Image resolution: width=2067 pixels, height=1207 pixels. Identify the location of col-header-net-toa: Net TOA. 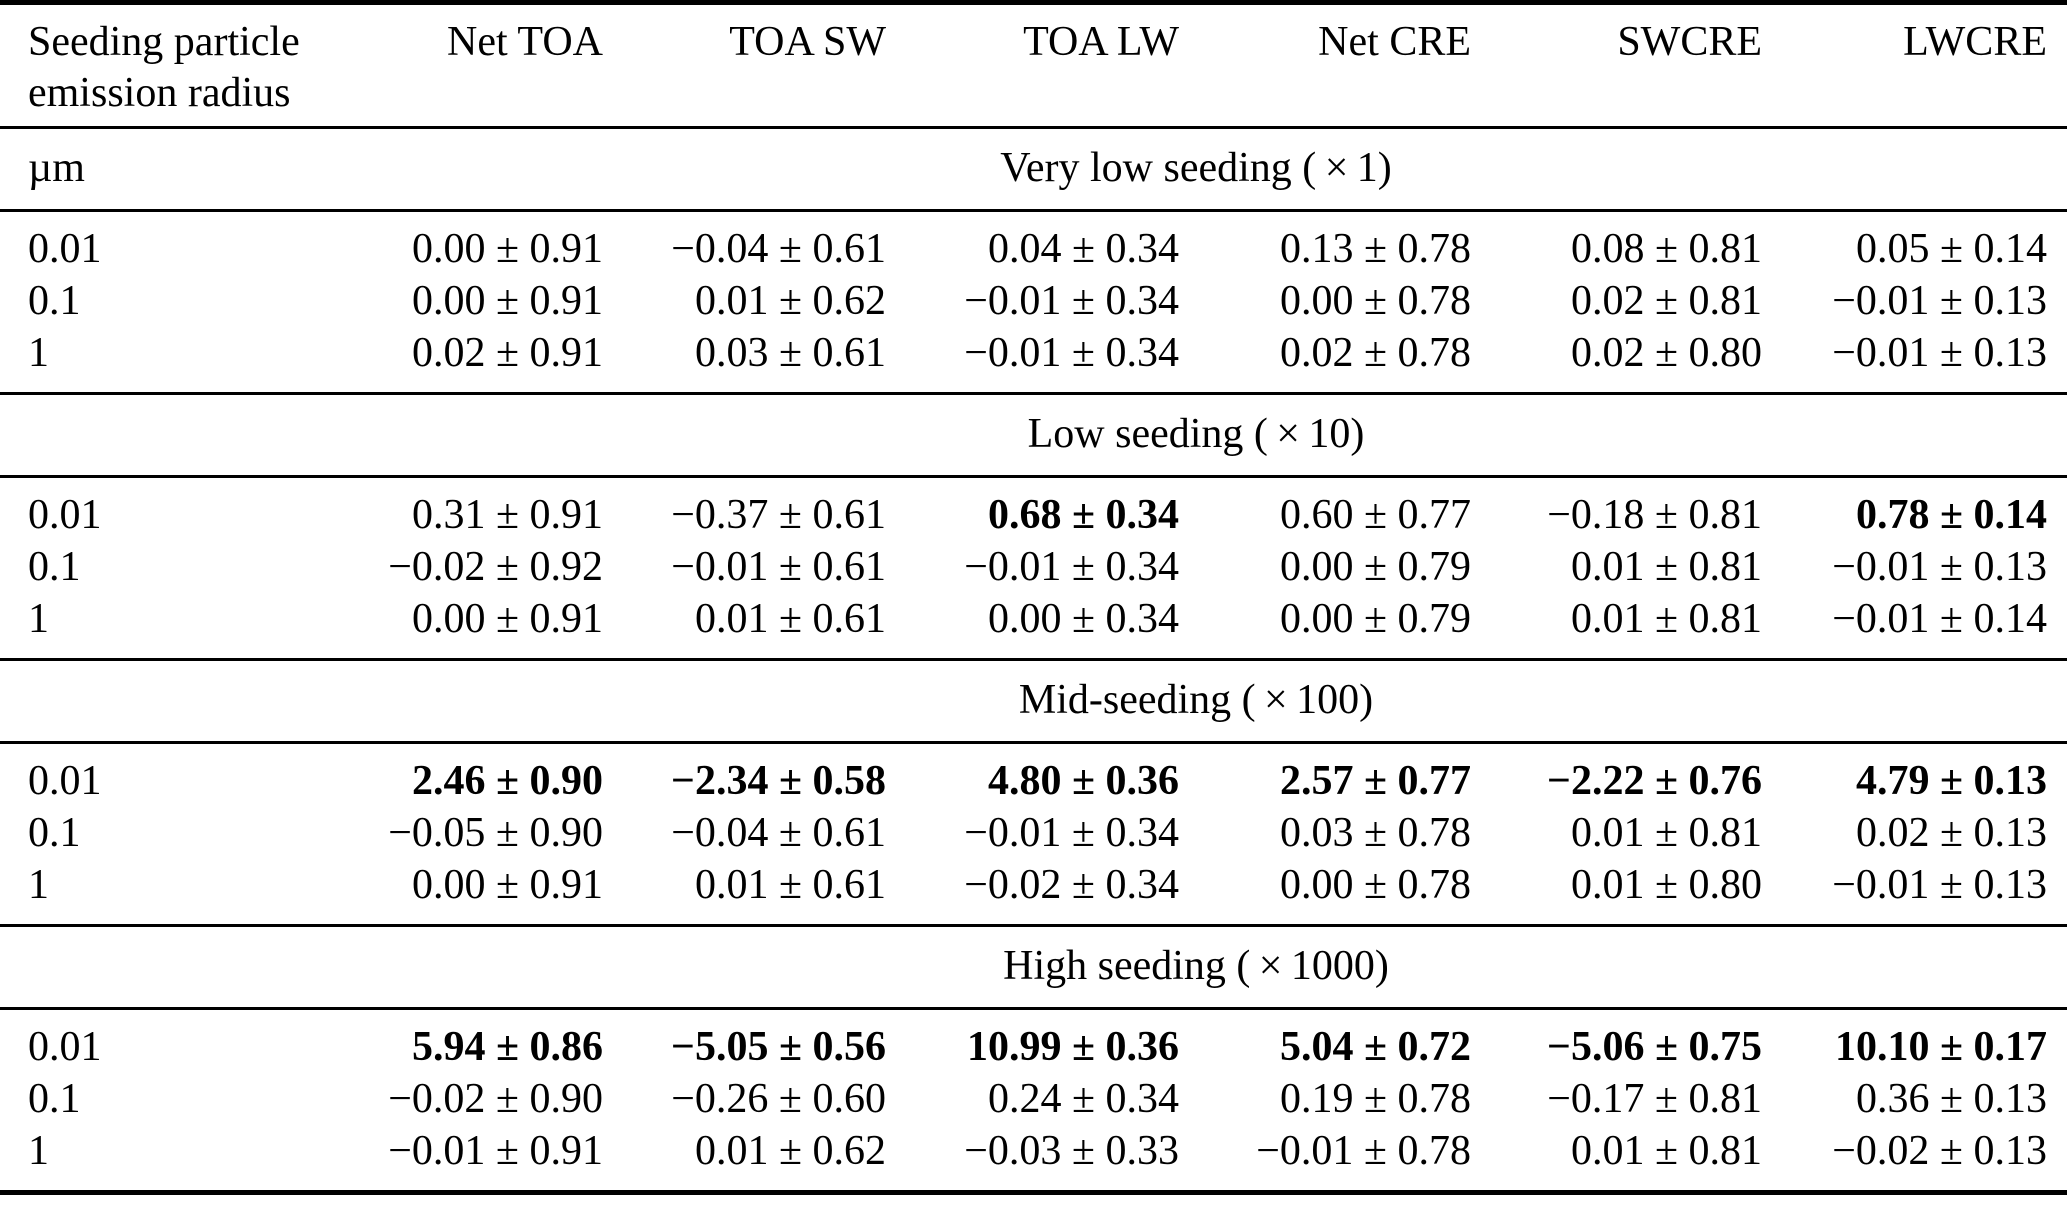
(525, 42).